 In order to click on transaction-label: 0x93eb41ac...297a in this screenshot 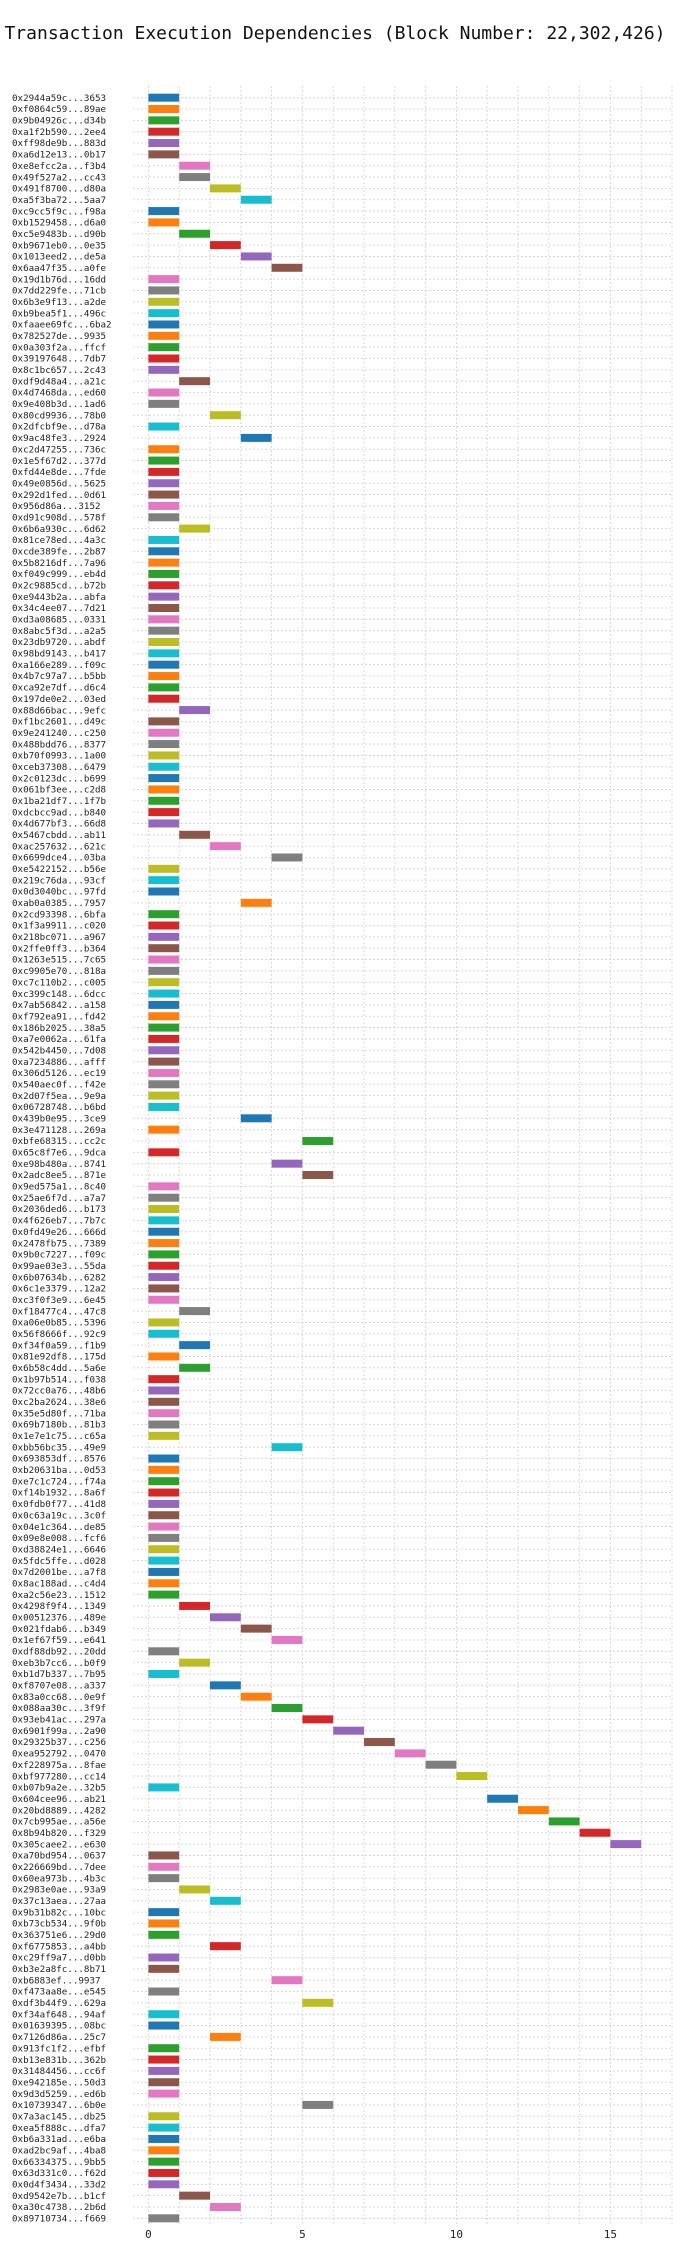, I will do `click(59, 1720)`.